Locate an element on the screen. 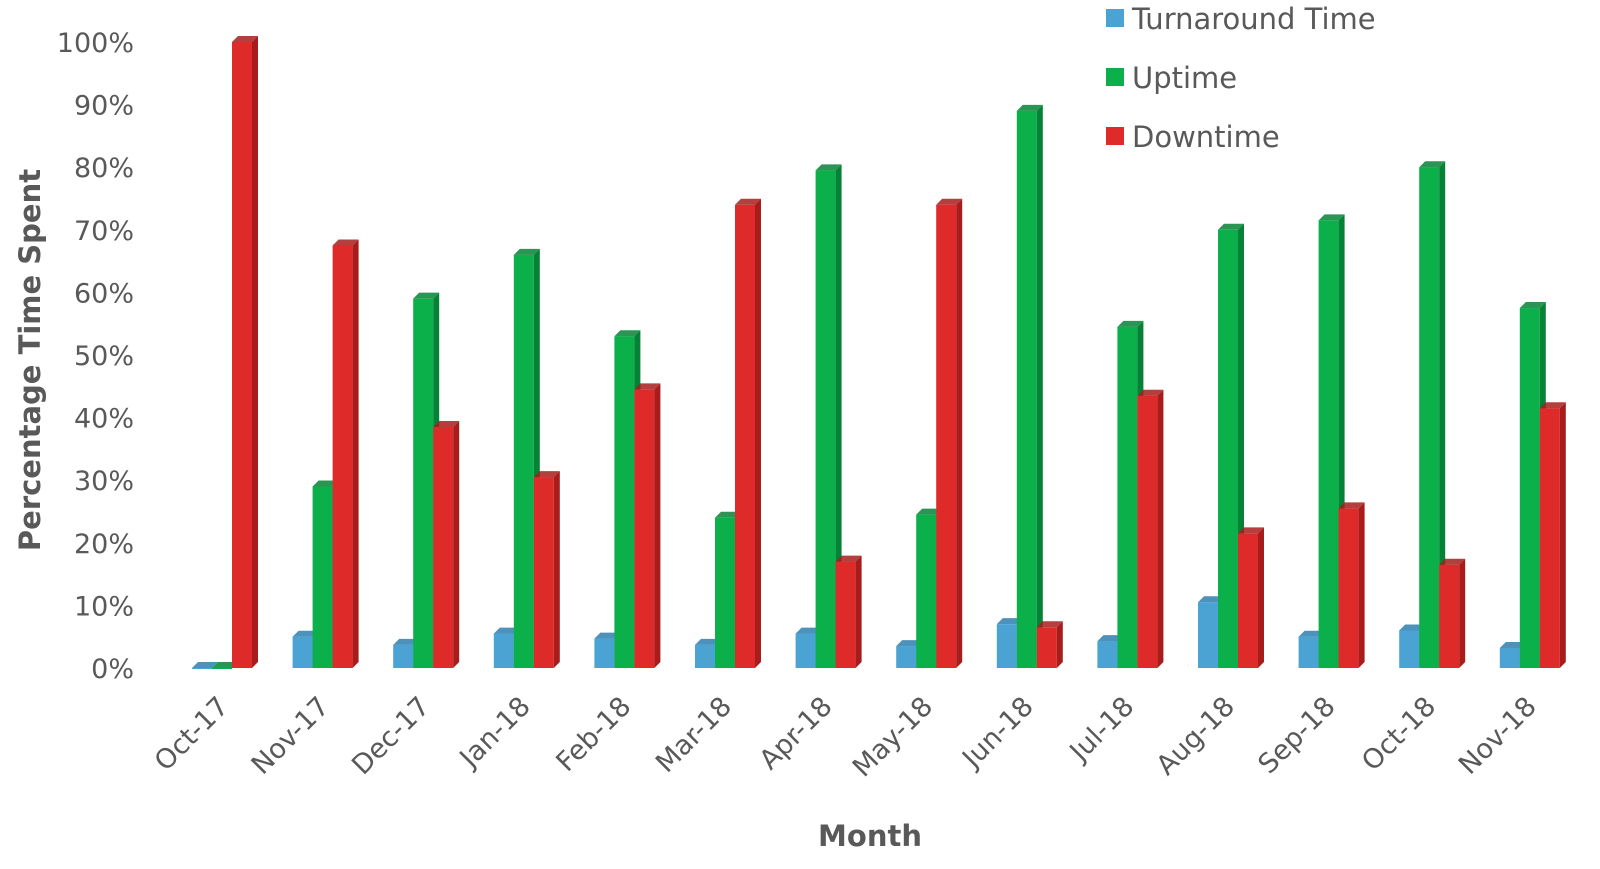 The height and width of the screenshot is (869, 1600). y-tick-label: 60% is located at coordinates (104, 293).